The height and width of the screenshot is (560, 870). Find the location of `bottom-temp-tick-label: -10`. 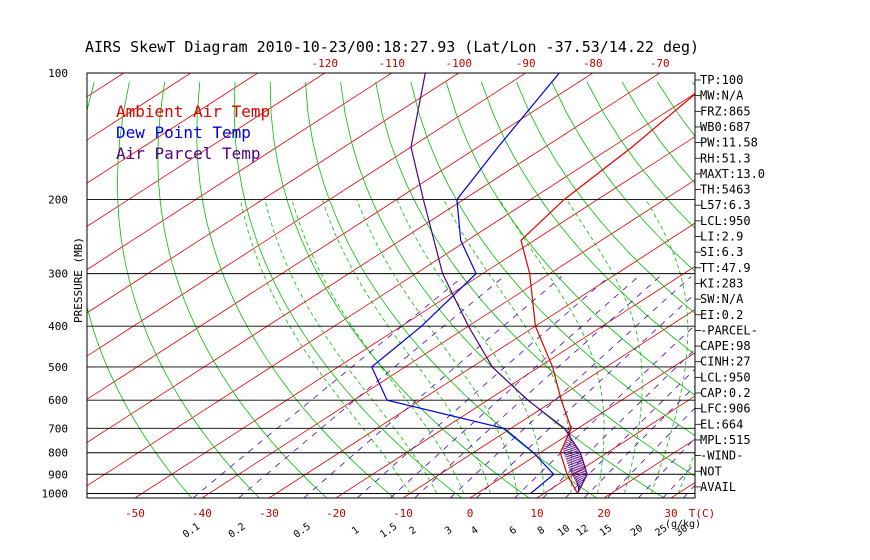

bottom-temp-tick-label: -10 is located at coordinates (403, 513).